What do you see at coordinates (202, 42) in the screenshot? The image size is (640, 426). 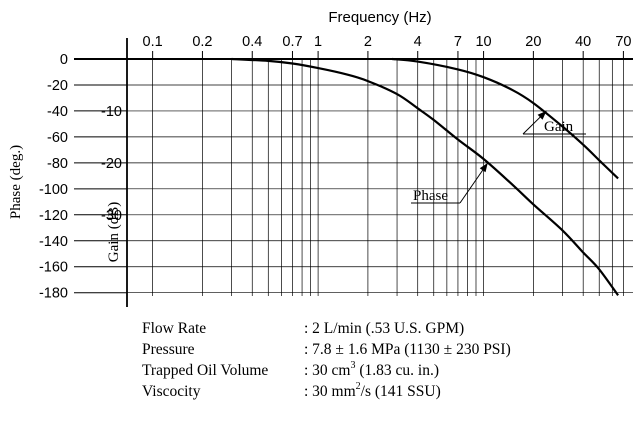 I see `x-tick-label: 0.2` at bounding box center [202, 42].